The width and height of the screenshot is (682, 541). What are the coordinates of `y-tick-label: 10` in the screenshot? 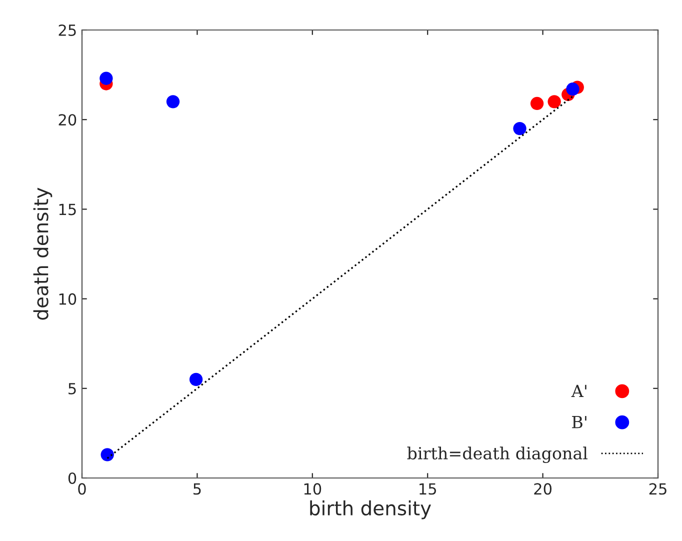 It's located at (67, 299).